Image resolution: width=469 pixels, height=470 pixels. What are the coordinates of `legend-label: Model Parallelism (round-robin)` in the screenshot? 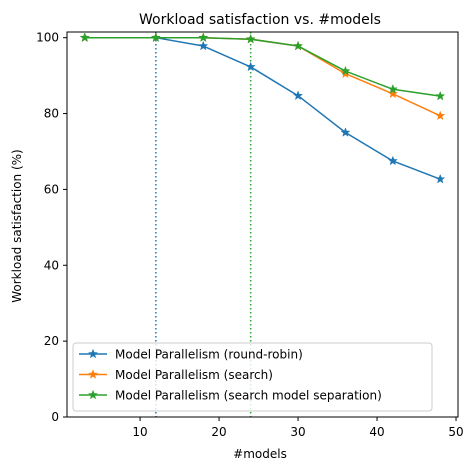 It's located at (209, 355).